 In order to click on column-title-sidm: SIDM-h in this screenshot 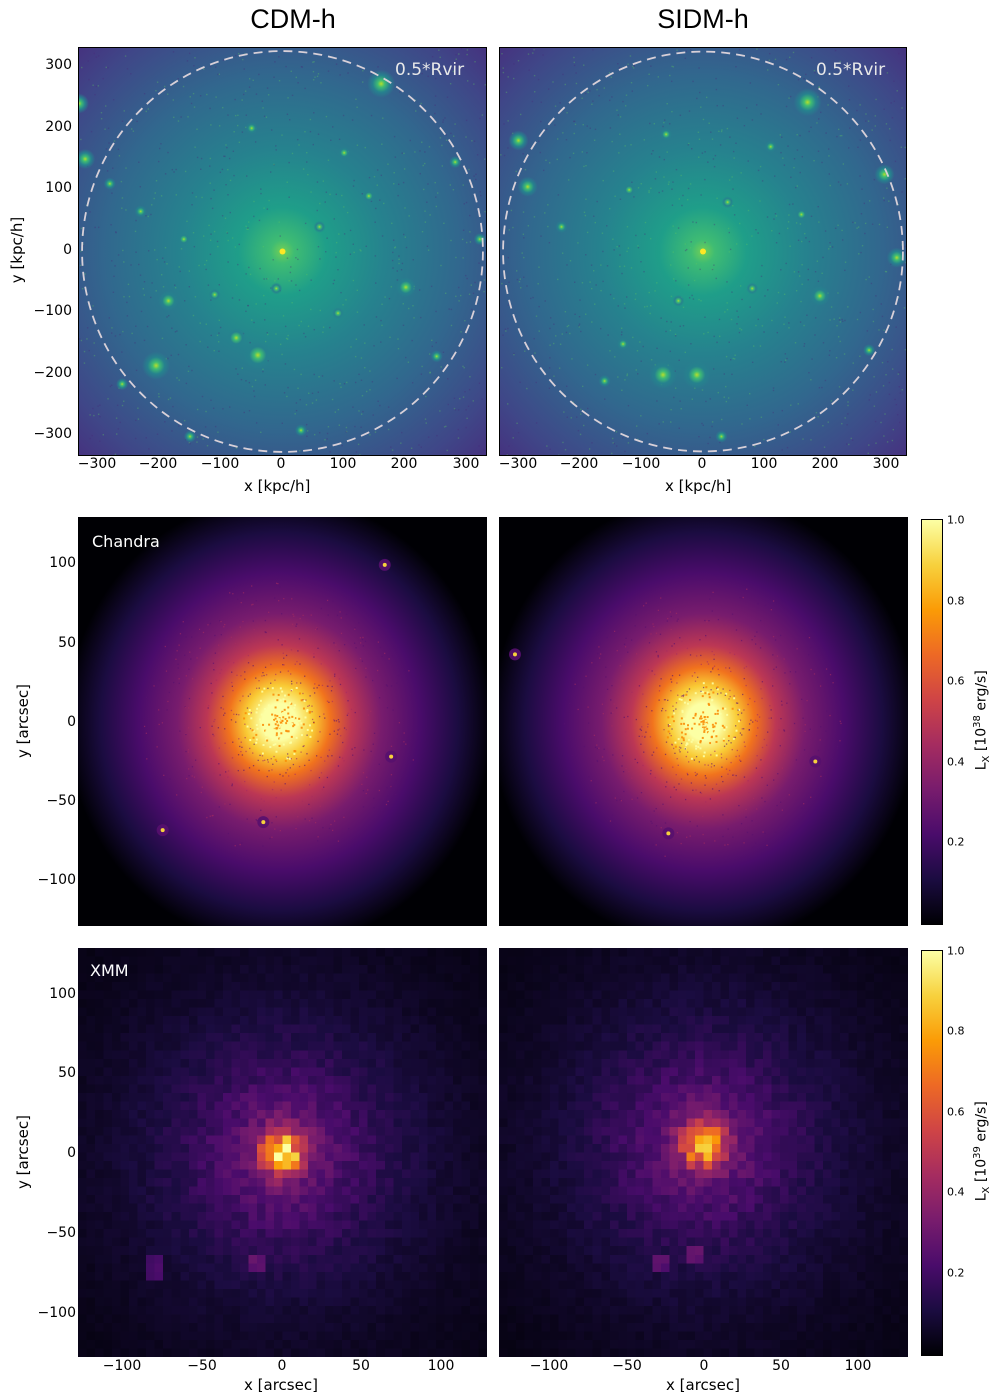, I will do `click(703, 19)`.